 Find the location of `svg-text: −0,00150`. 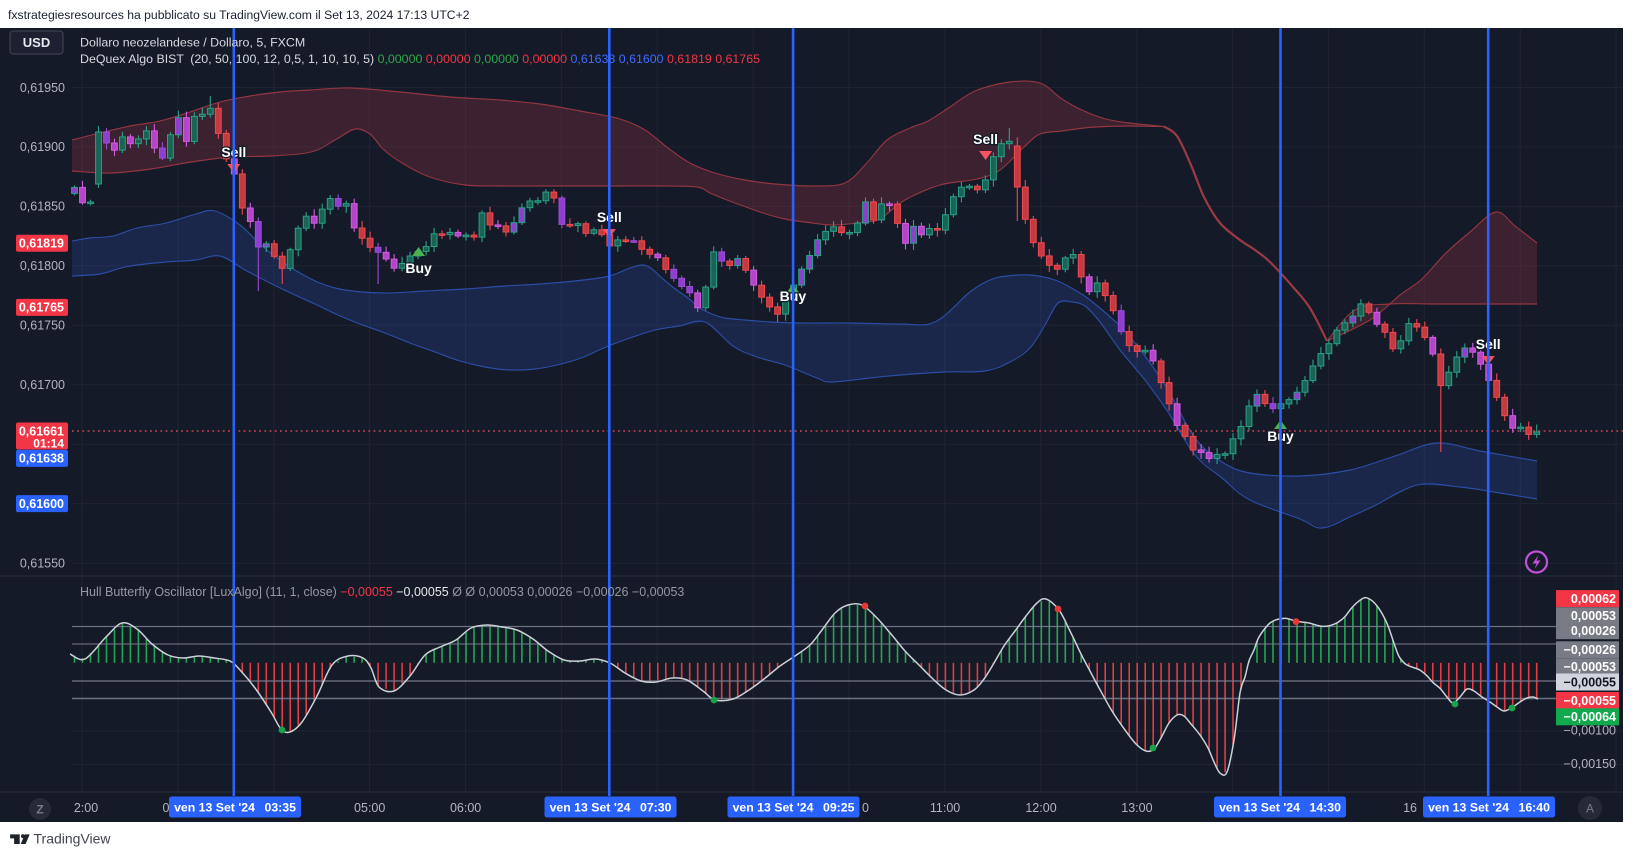

svg-text: −0,00150 is located at coordinates (1590, 764).